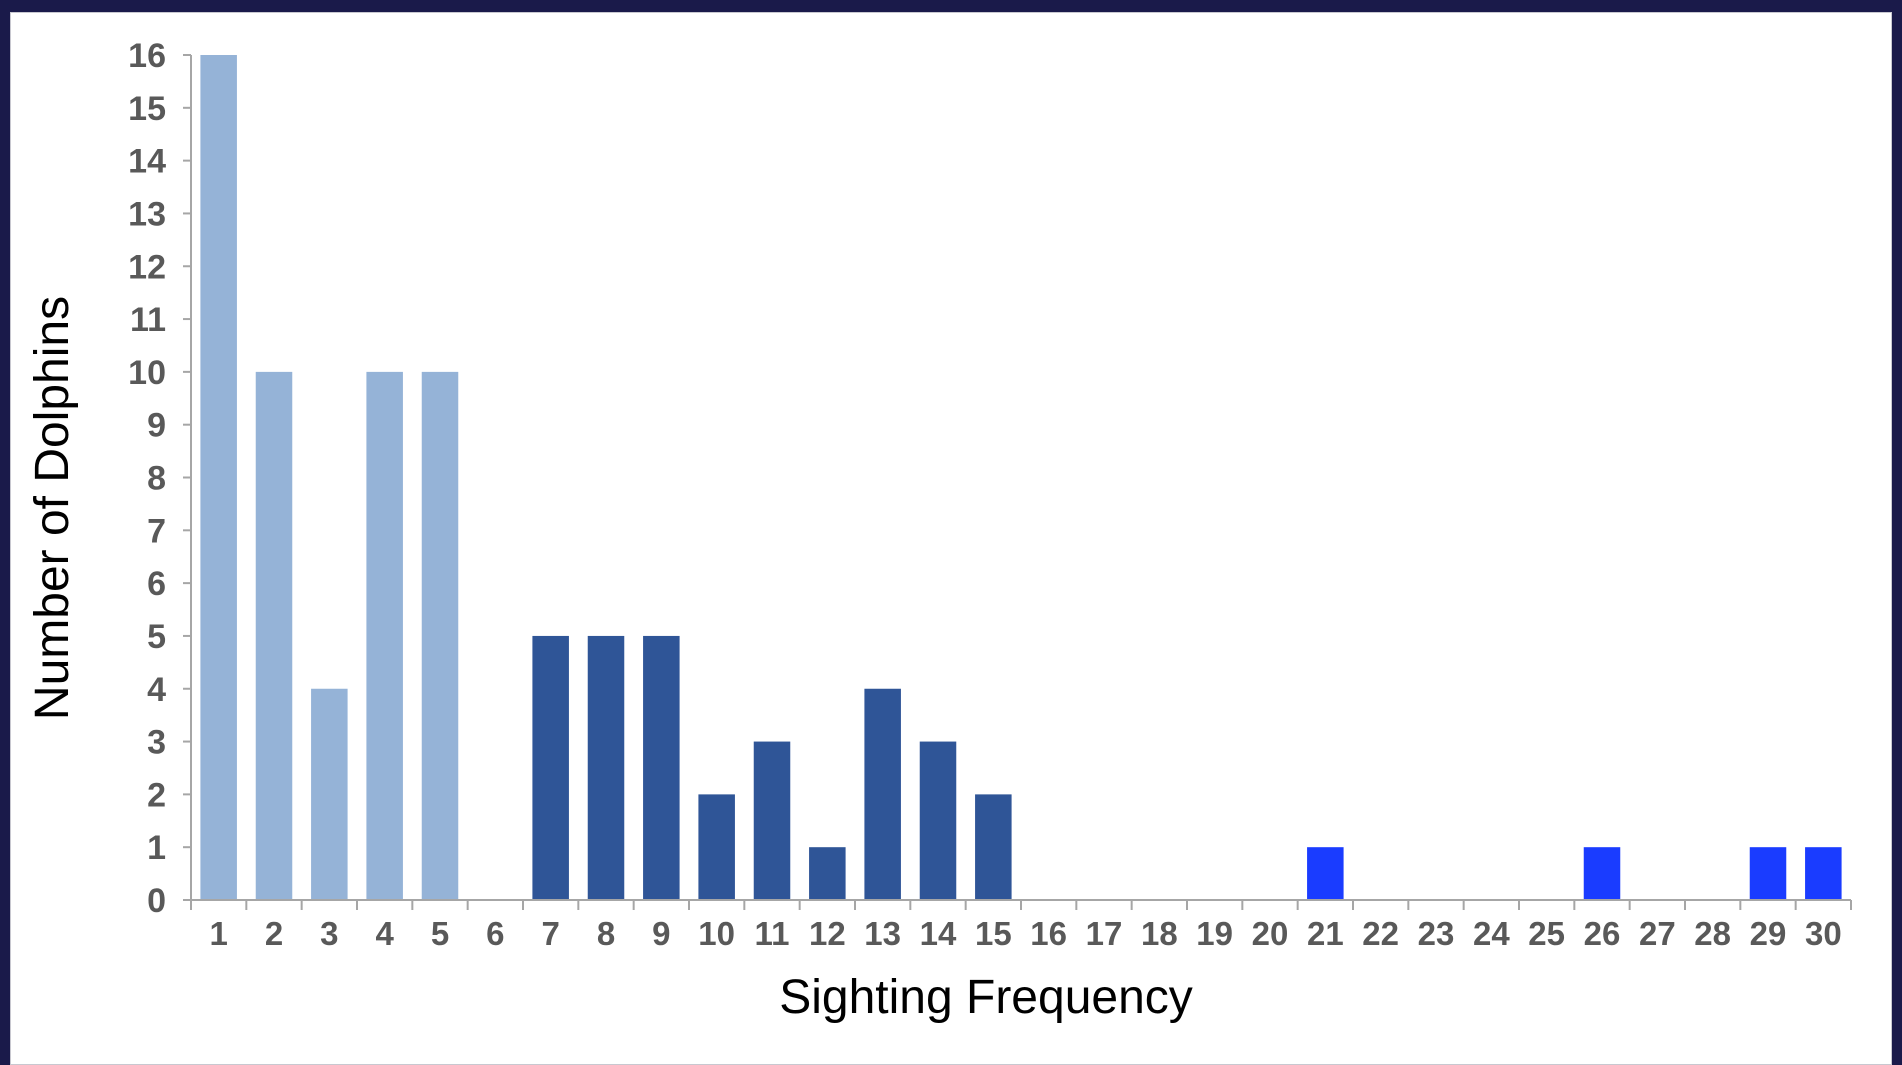 This screenshot has height=1065, width=1902. I want to click on y-tick-label-0: 0, so click(156, 901).